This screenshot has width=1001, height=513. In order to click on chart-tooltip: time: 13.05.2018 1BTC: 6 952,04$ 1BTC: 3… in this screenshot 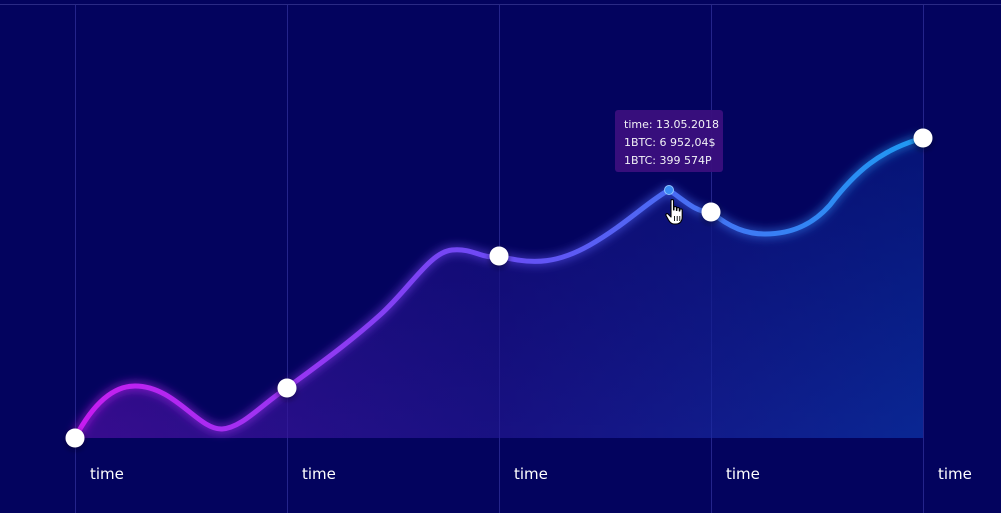, I will do `click(669, 141)`.